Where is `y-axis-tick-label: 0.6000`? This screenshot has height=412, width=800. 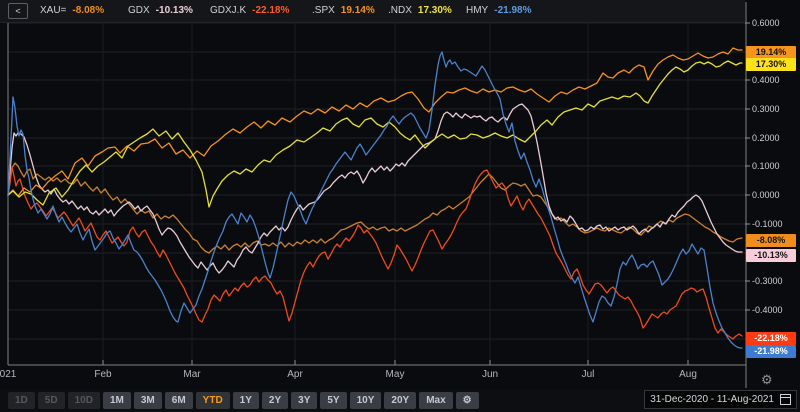
y-axis-tick-label: 0.6000 is located at coordinates (766, 23).